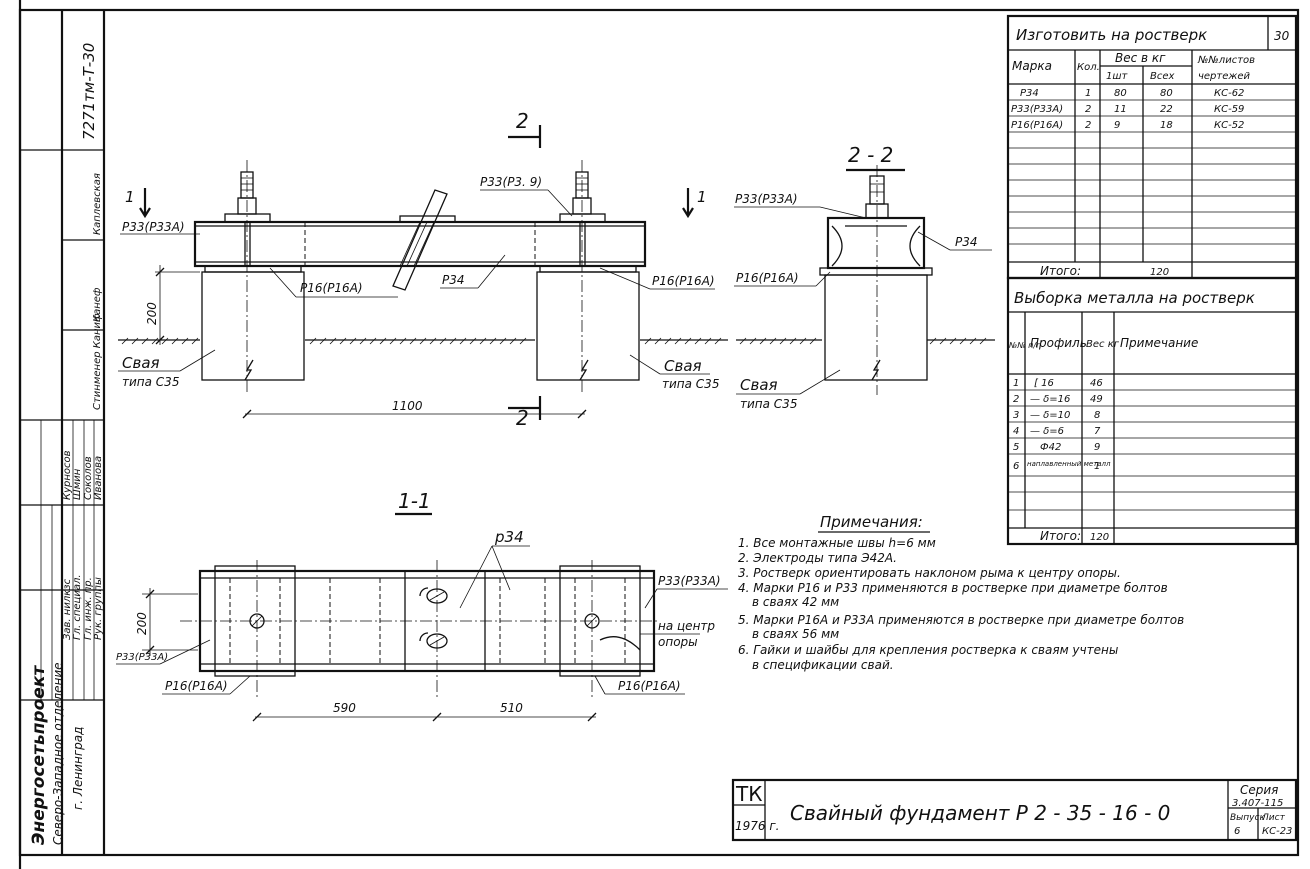 The image size is (1310, 869). What do you see at coordinates (1120, 93) in the screenshot?
I see `parts-cell-w1: 80` at bounding box center [1120, 93].